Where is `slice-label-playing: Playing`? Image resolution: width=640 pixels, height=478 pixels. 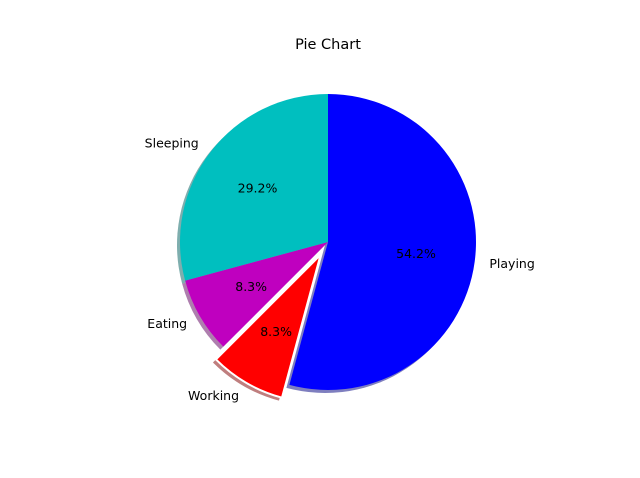
slice-label-playing: Playing is located at coordinates (511, 263).